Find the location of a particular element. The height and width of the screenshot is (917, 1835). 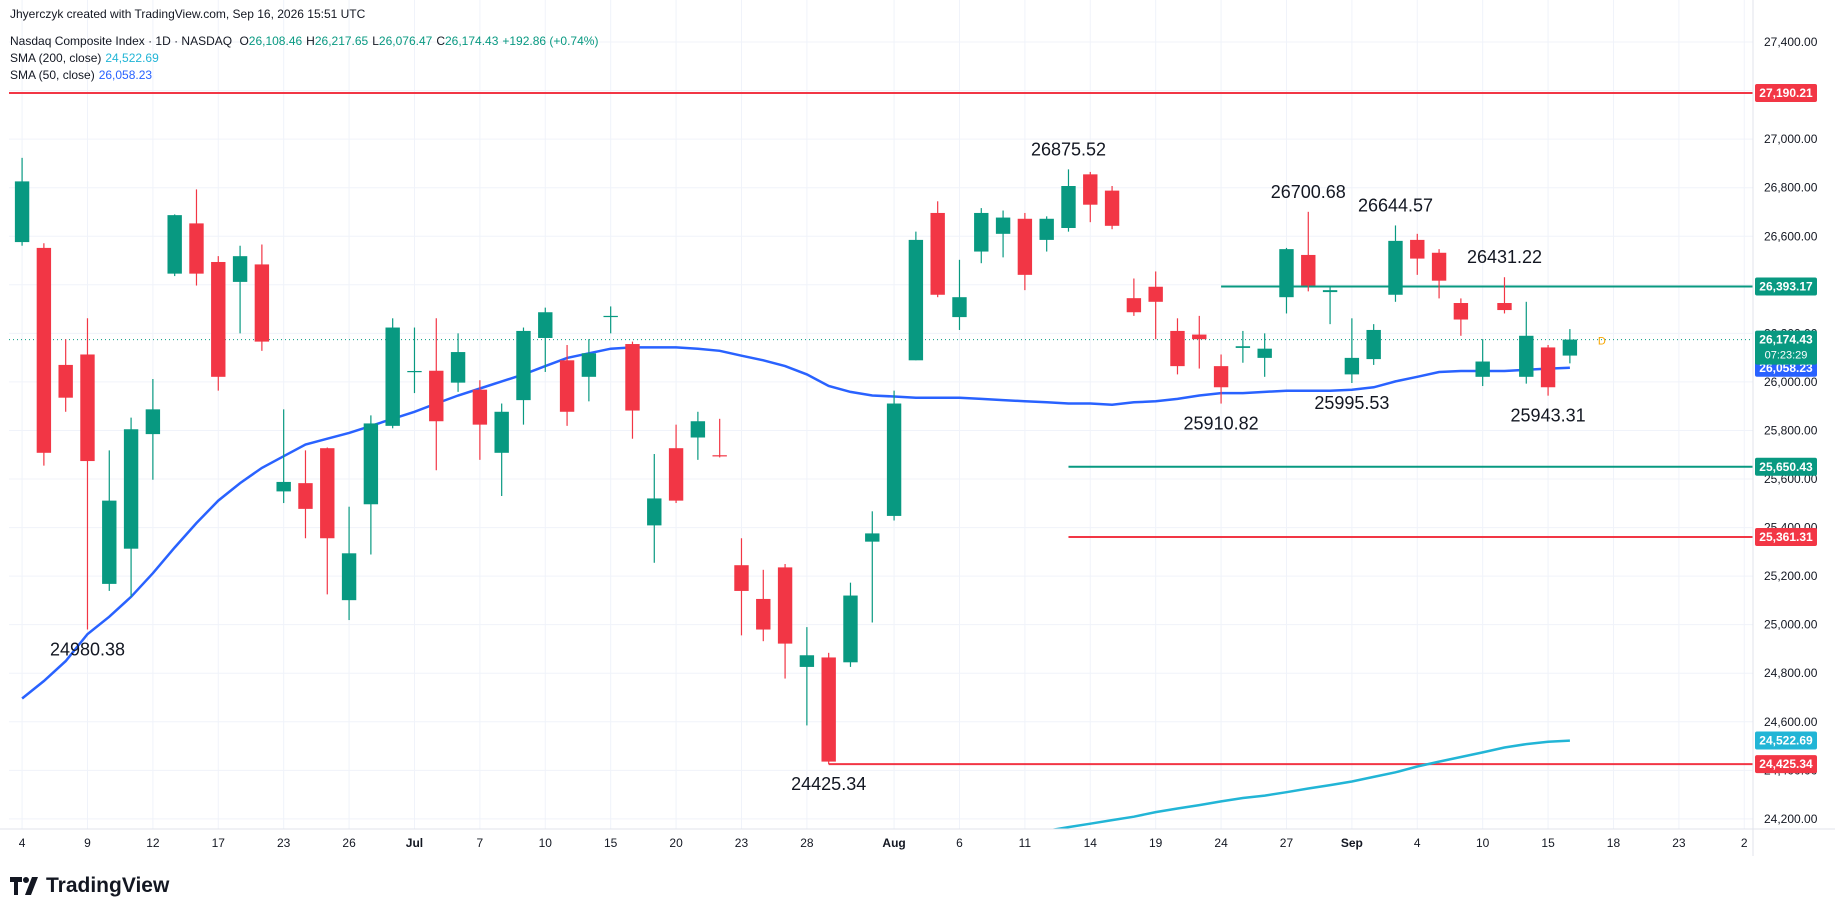

y-tick-label: 26,600.00 is located at coordinates (1791, 236).